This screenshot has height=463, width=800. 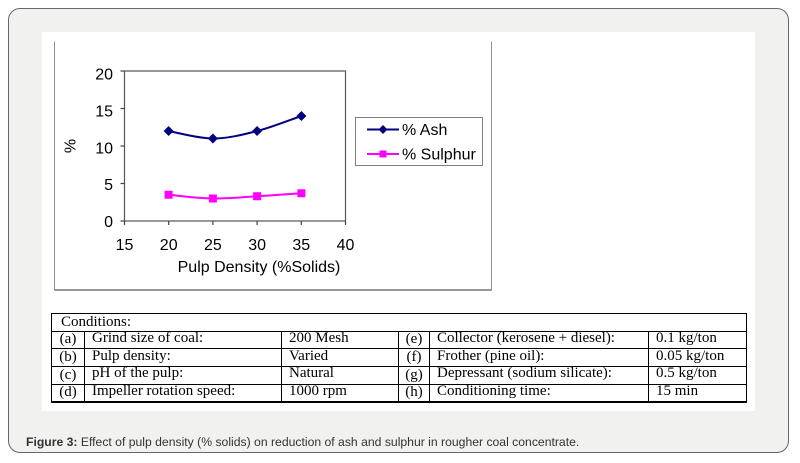 I want to click on svg-text: 25, so click(x=213, y=245).